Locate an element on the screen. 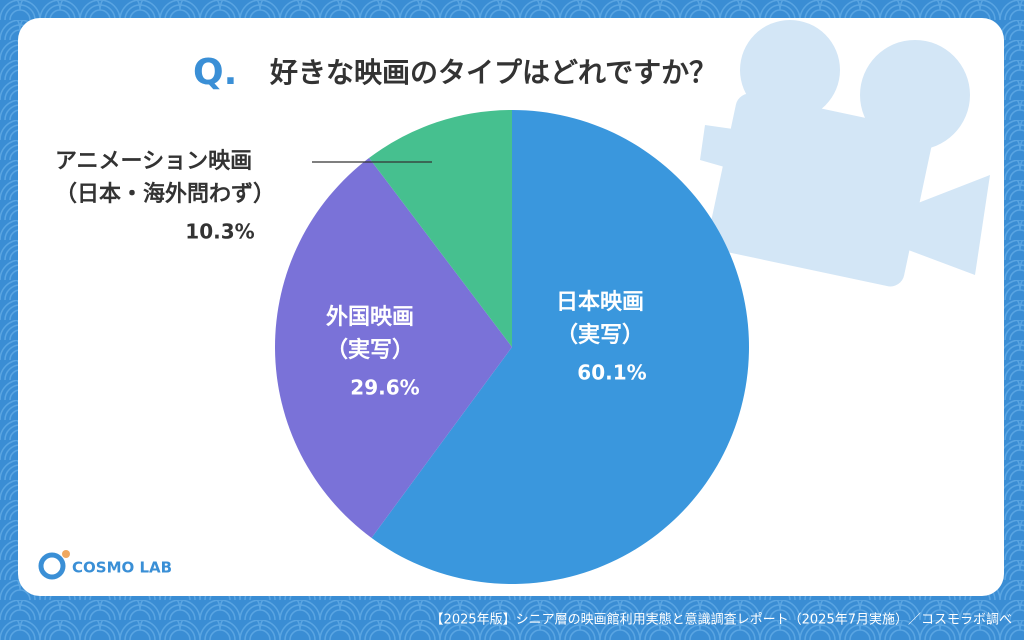 The image size is (1024, 640). title-prefix: Q. is located at coordinates (215, 72).